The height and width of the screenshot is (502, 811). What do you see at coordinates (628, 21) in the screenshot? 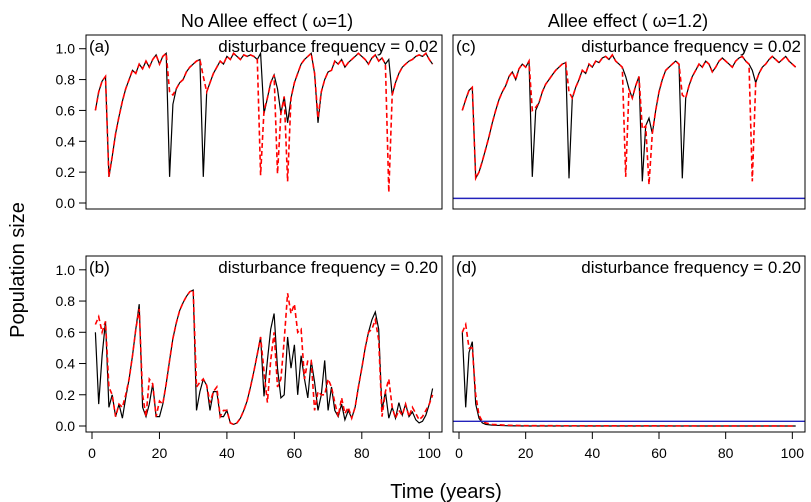
I see `column-title-right: Allee effect ( ω=1.2)` at bounding box center [628, 21].